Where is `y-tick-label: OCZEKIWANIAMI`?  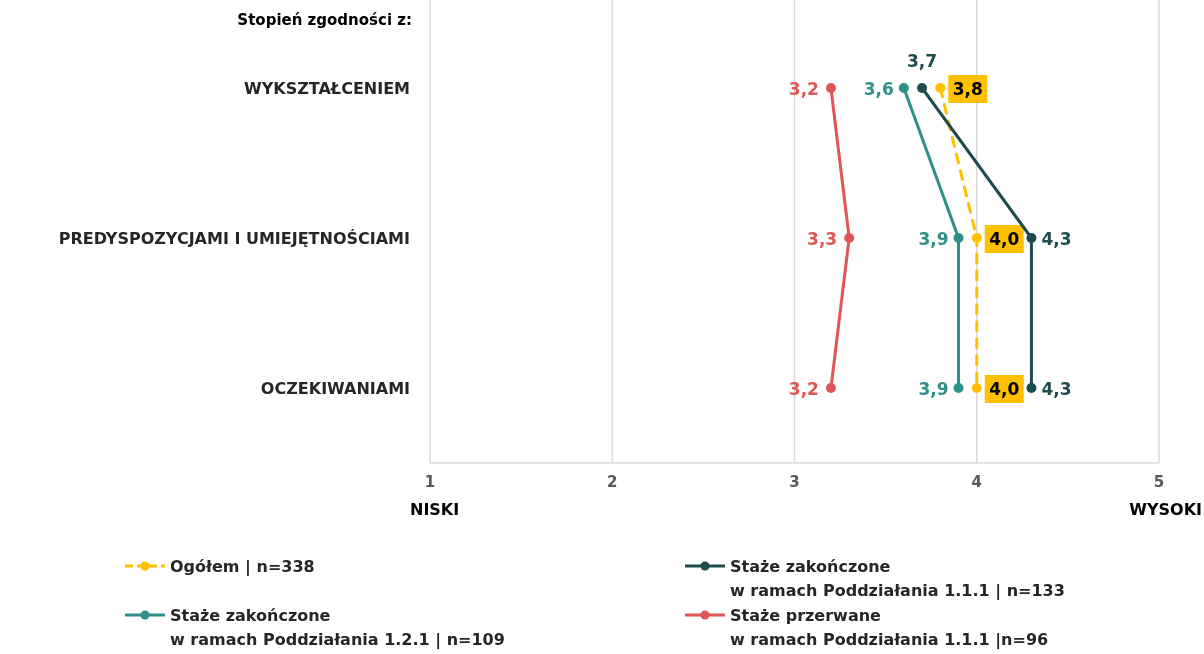 y-tick-label: OCZEKIWANIAMI is located at coordinates (335, 388).